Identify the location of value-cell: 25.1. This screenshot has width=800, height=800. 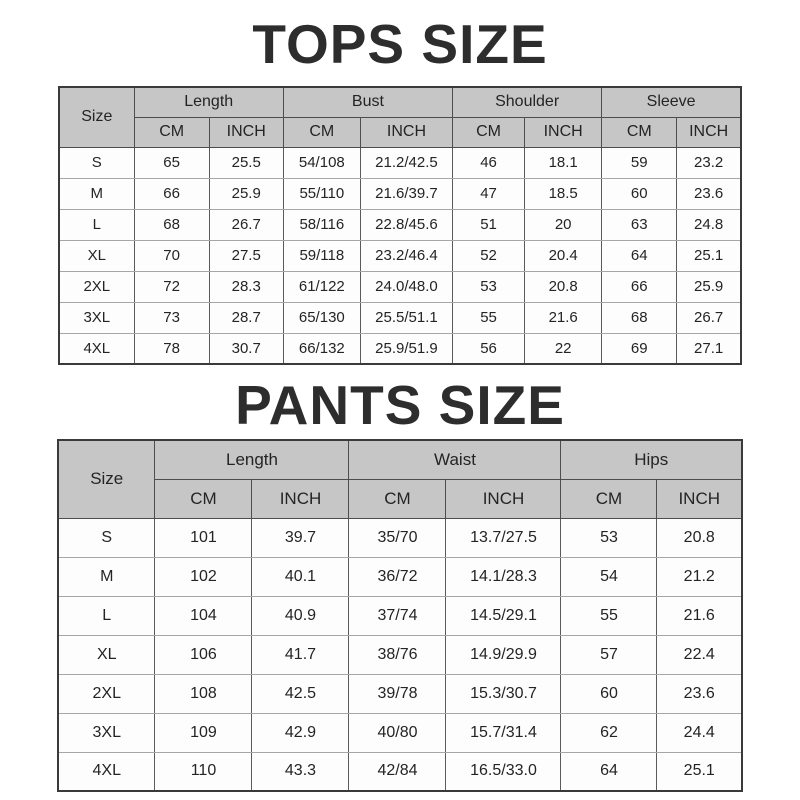
(709, 255).